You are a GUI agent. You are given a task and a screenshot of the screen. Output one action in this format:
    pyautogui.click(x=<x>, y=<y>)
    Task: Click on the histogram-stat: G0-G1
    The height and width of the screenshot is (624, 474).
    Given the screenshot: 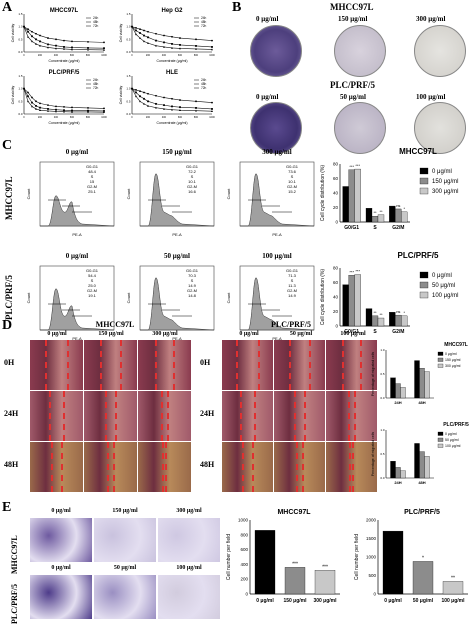 What is the action you would take?
    pyautogui.click(x=192, y=270)
    